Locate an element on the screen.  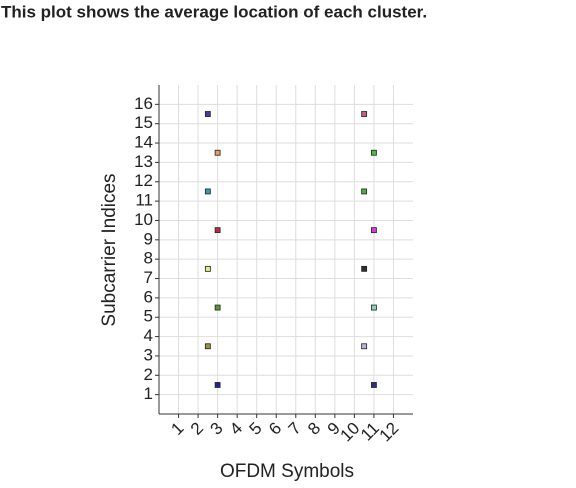
y-tick-label: 15 is located at coordinates (143, 122).